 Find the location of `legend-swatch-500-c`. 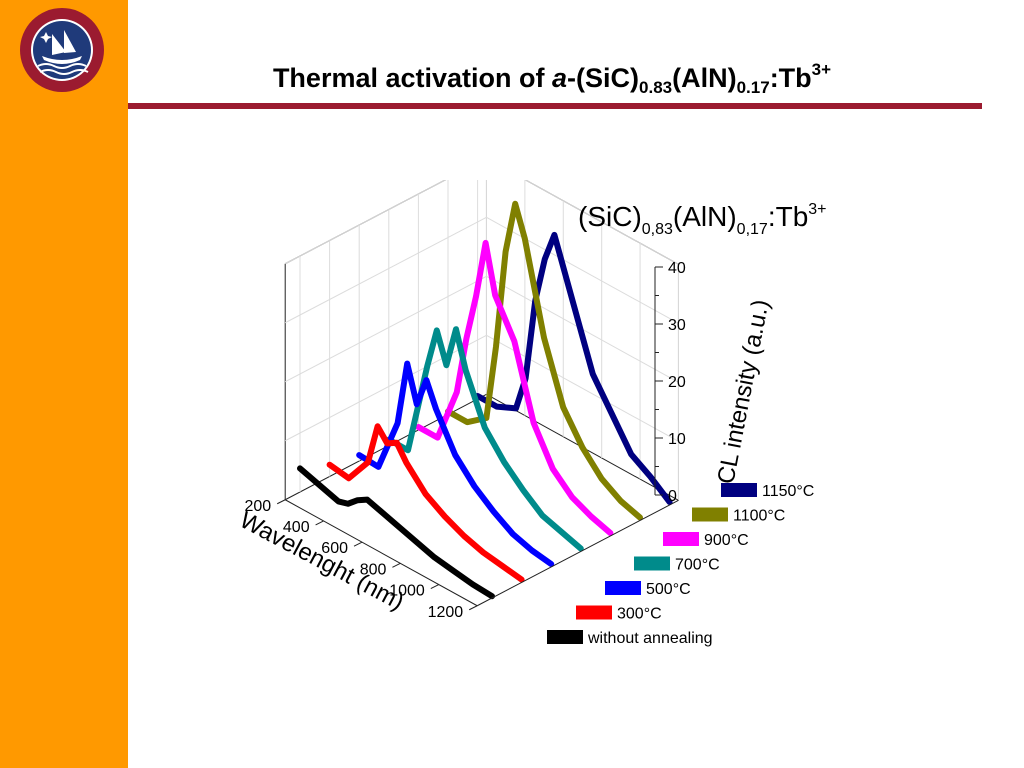

legend-swatch-500-c is located at coordinates (623, 588).